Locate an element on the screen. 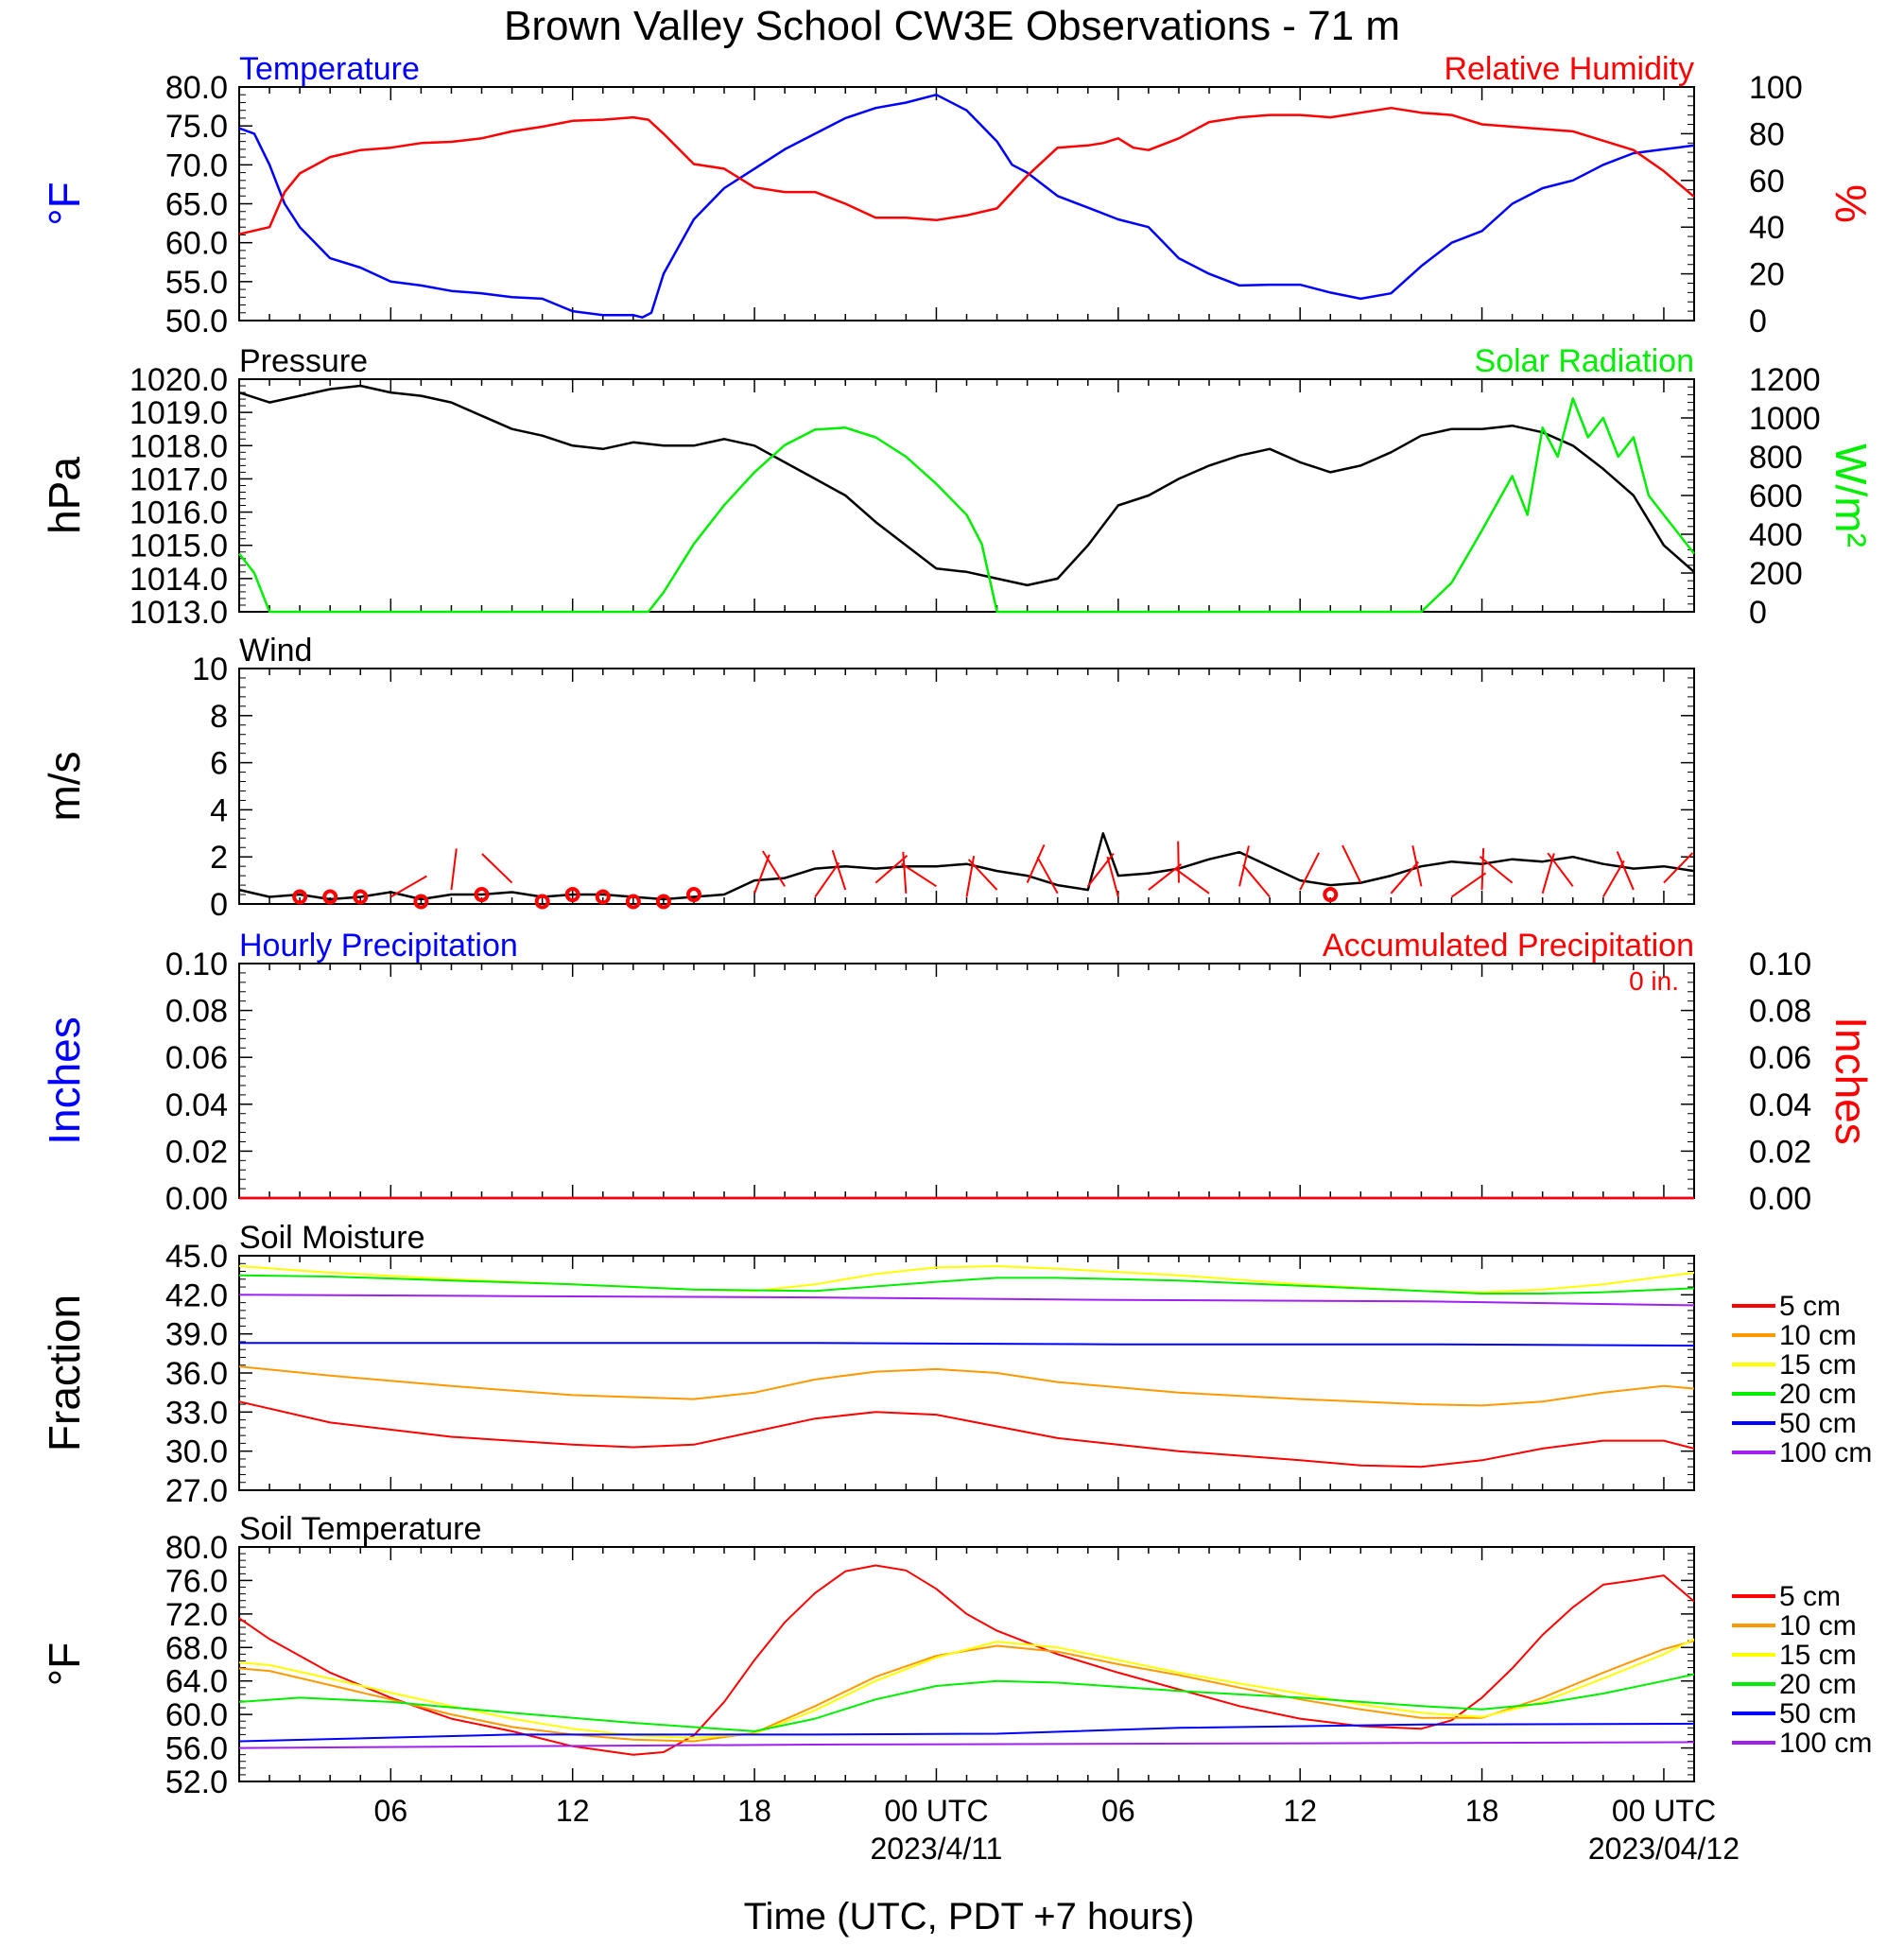  y-axis-label: hPa is located at coordinates (64, 496).